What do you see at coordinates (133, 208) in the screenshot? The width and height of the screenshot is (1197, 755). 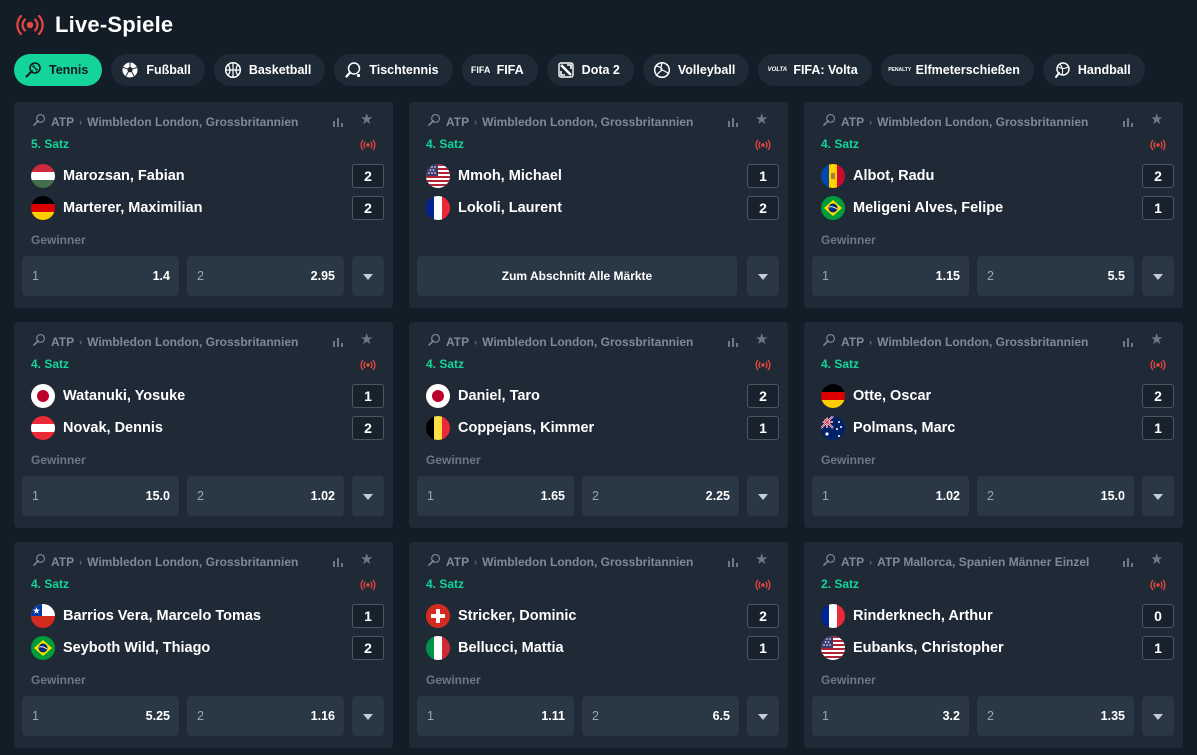 I see `player-name: Marterer, Maximilian` at bounding box center [133, 208].